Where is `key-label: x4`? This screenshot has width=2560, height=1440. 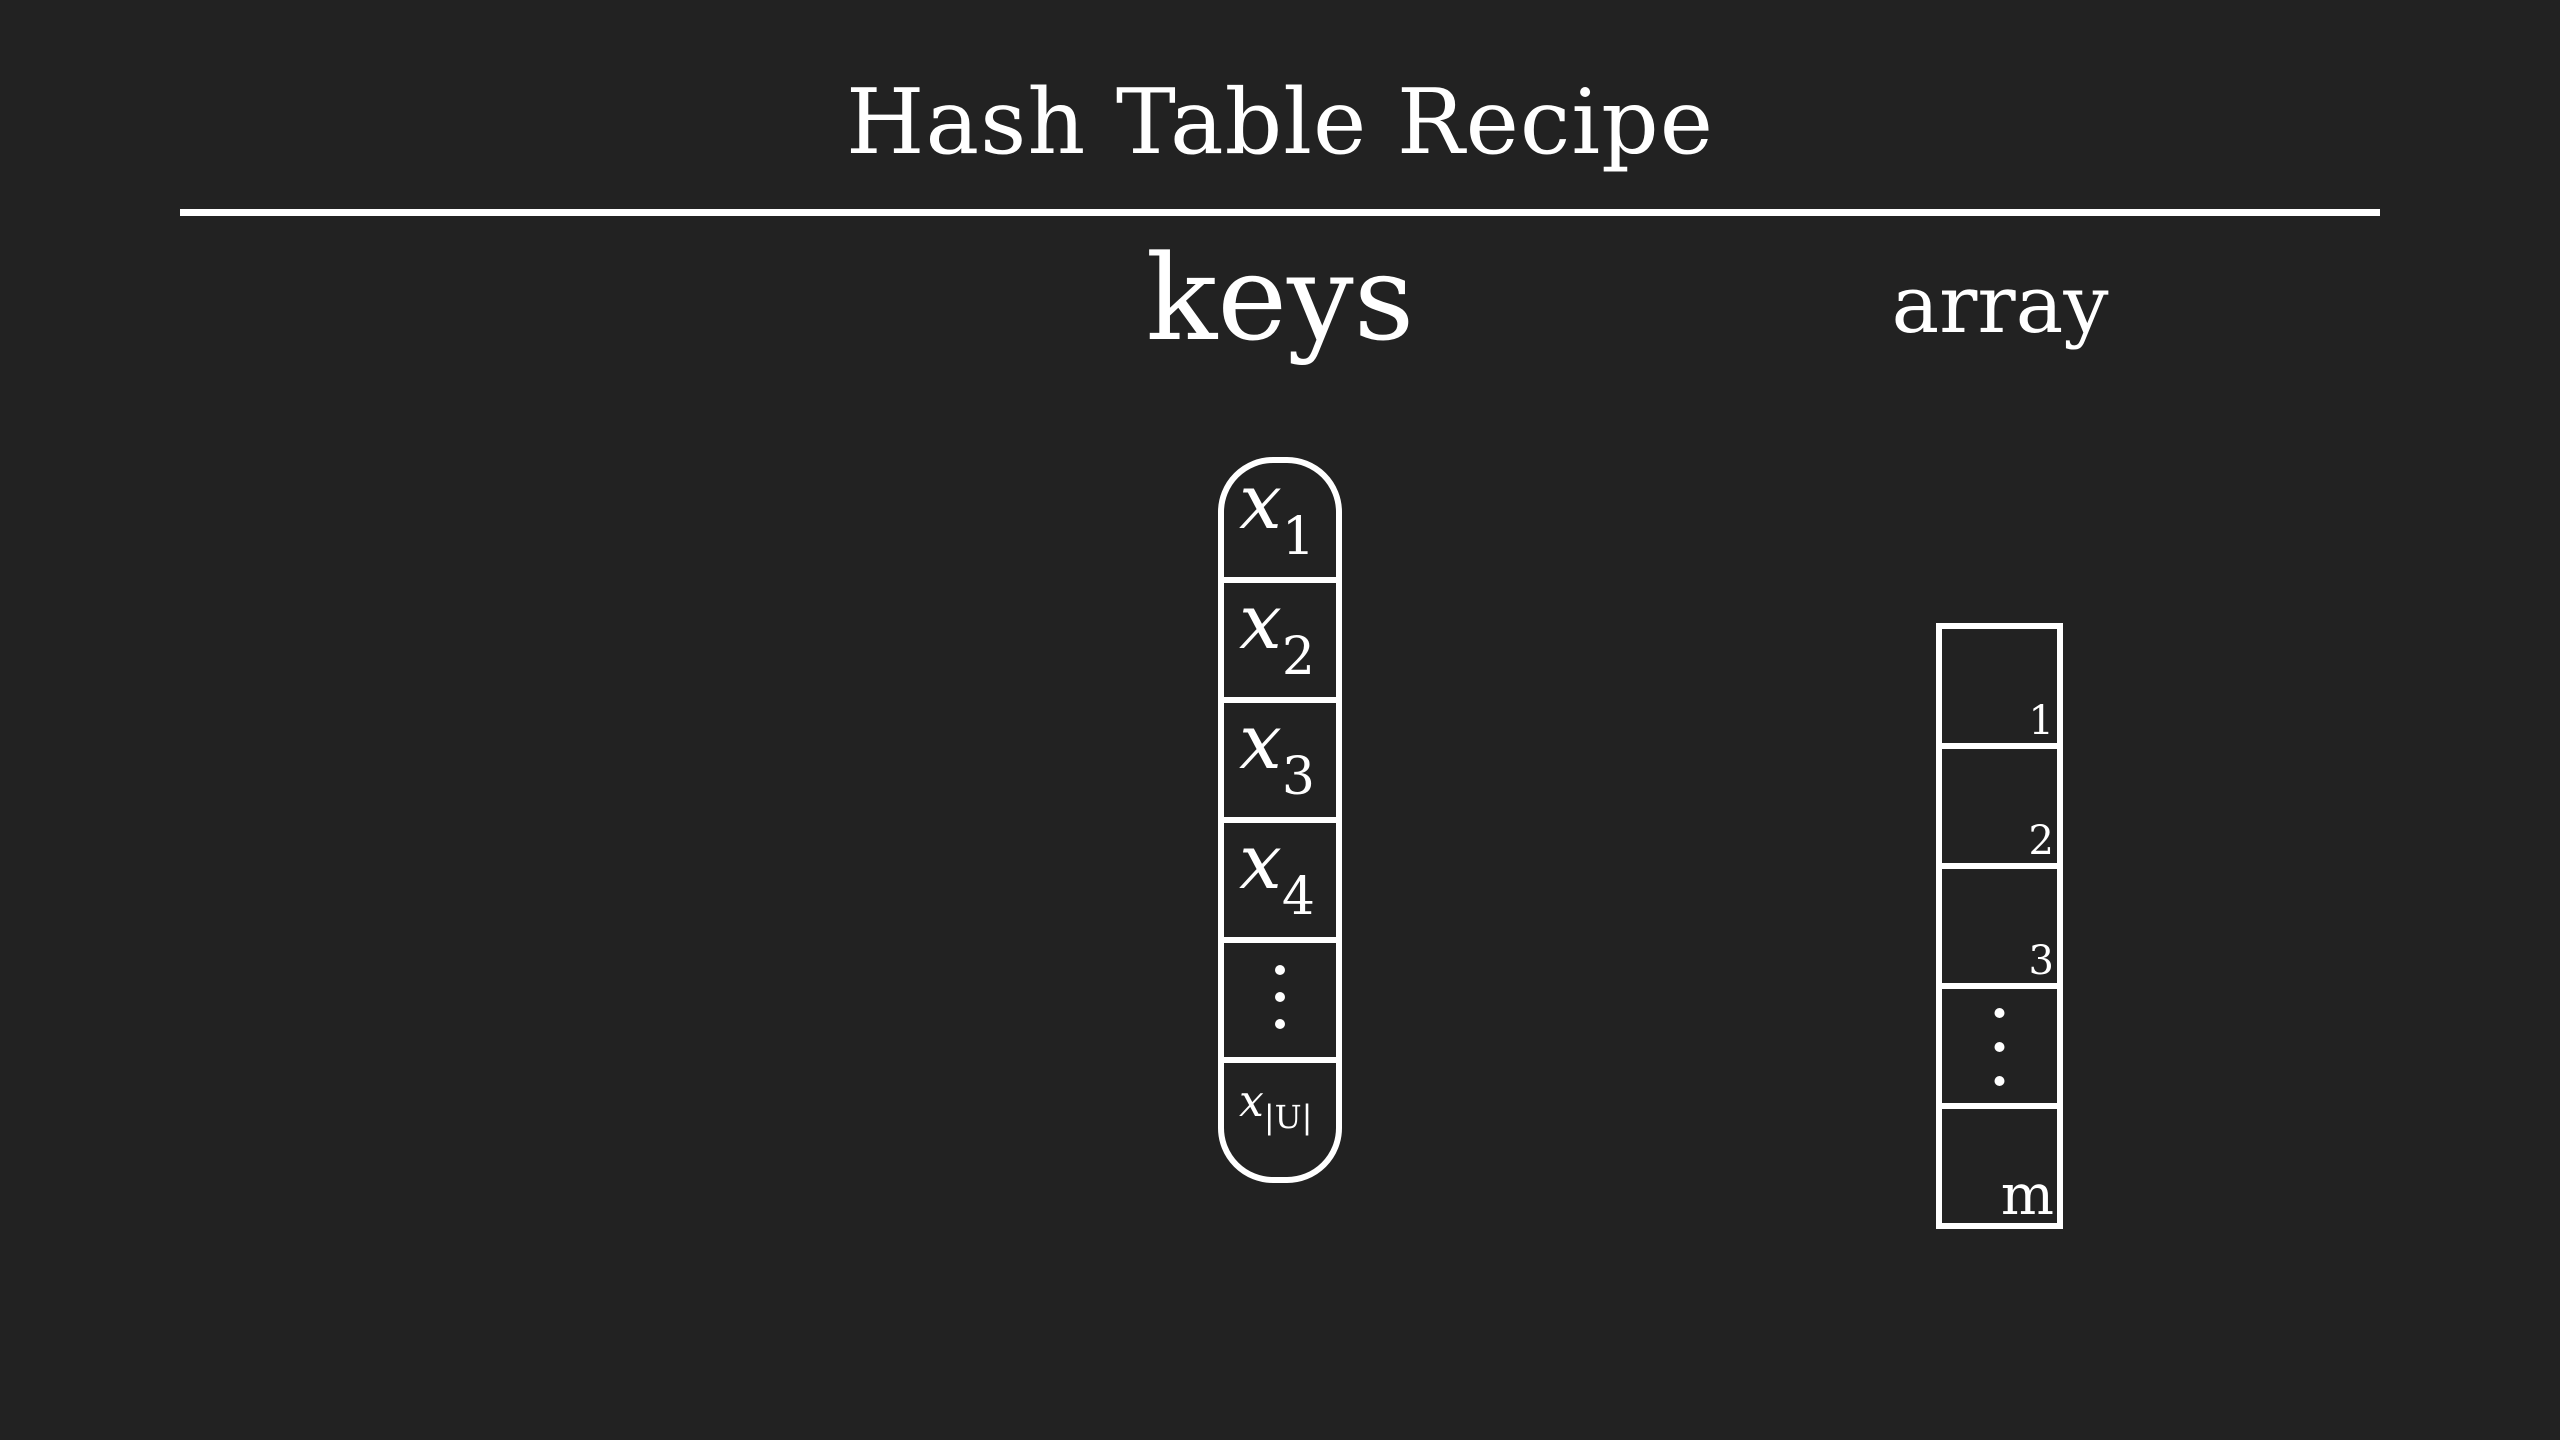 key-label: x4 is located at coordinates (1277, 872).